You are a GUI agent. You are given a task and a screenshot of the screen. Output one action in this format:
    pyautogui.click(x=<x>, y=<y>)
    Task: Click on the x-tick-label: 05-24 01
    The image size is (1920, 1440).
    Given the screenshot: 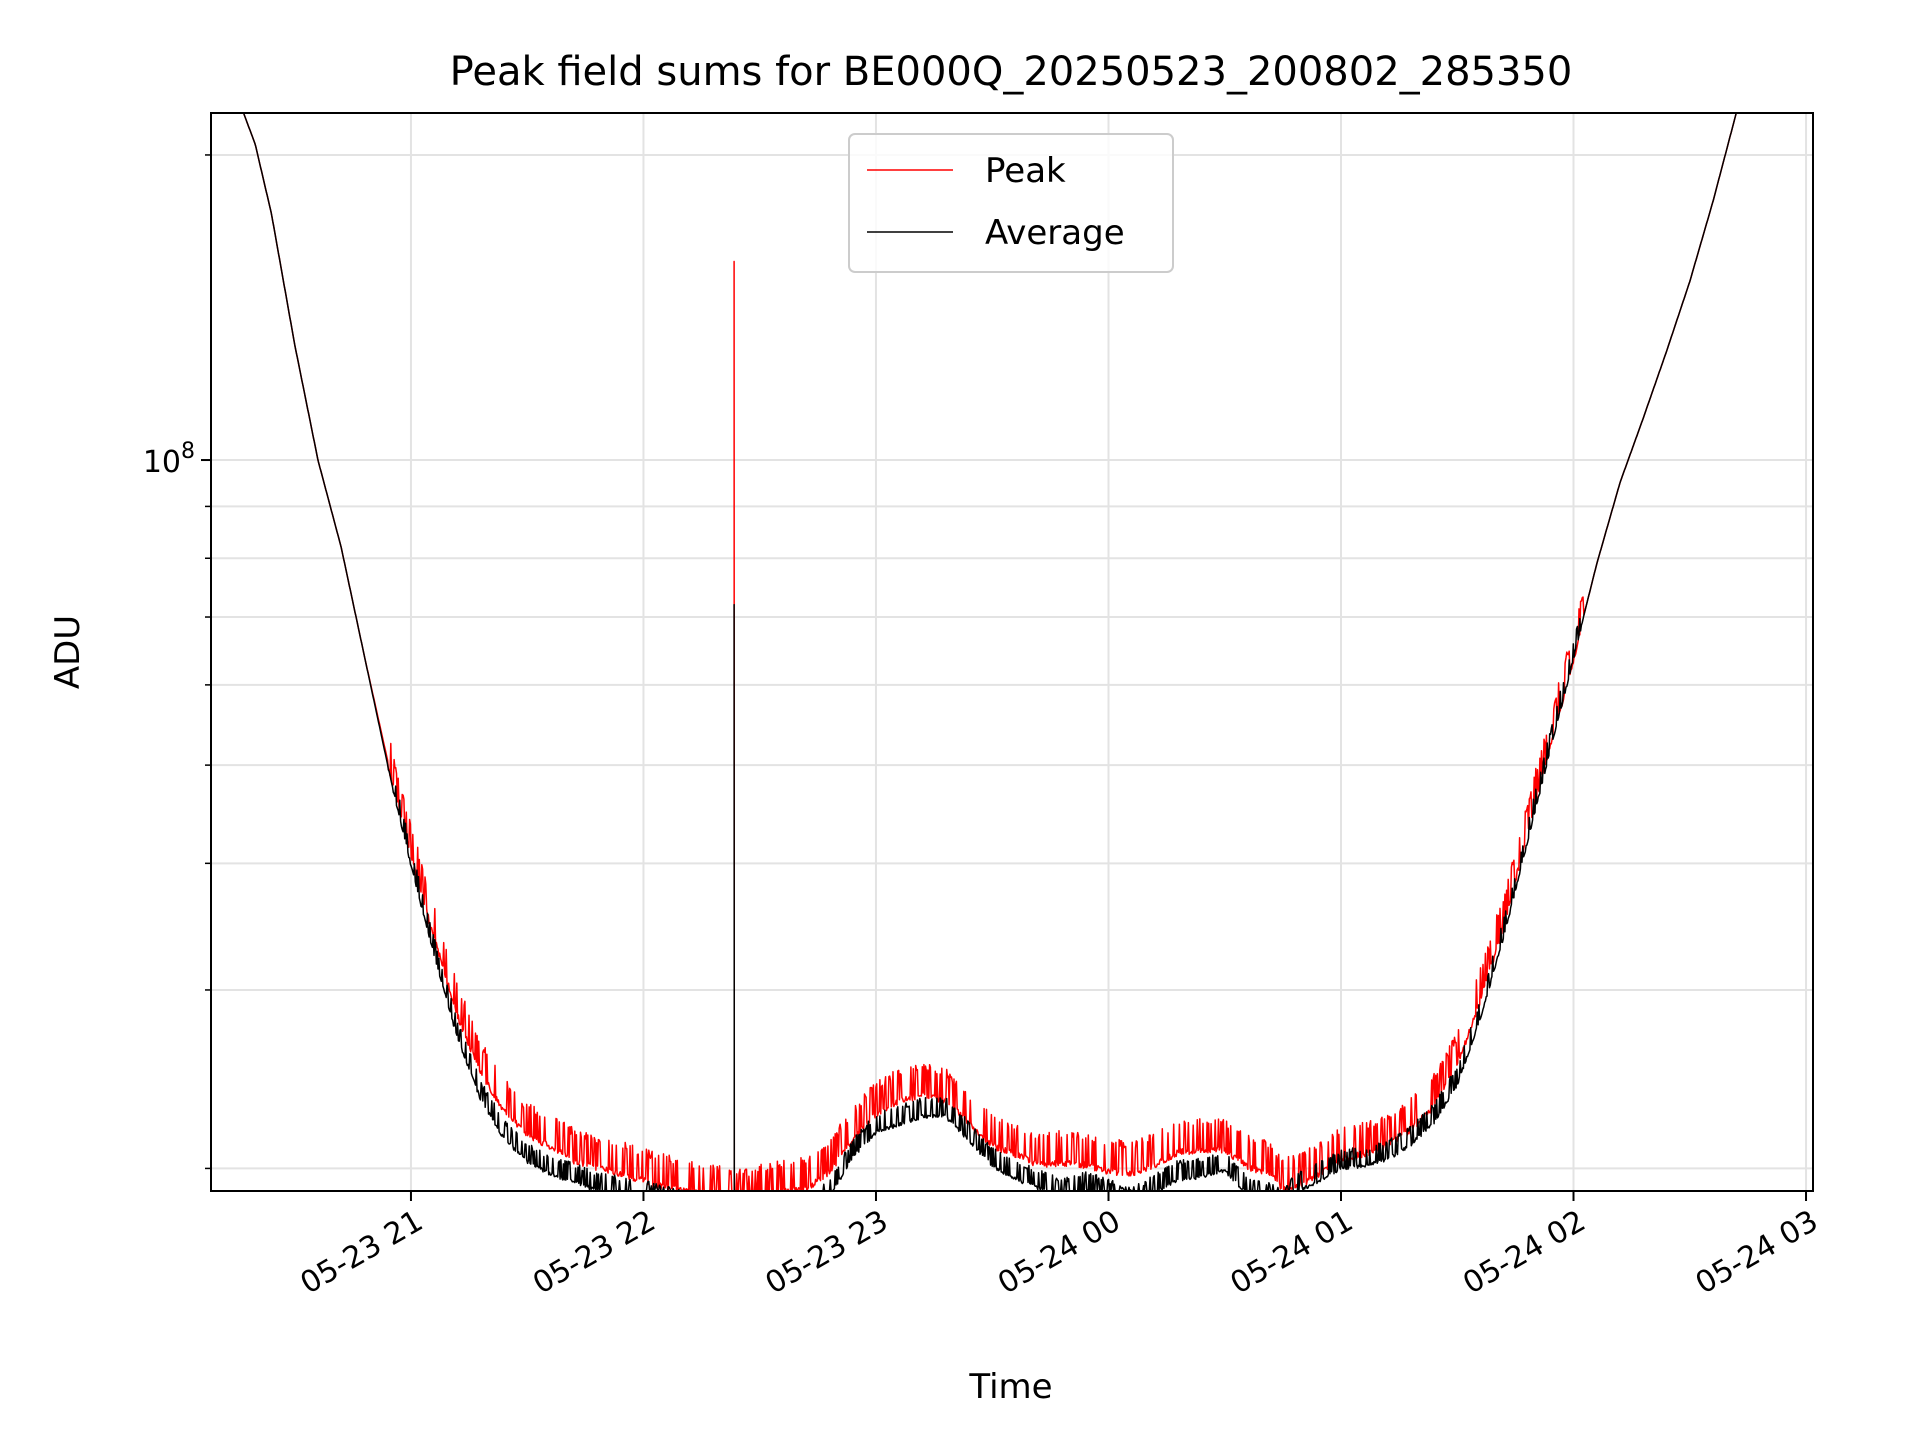 What is the action you would take?
    pyautogui.click(x=1292, y=1253)
    